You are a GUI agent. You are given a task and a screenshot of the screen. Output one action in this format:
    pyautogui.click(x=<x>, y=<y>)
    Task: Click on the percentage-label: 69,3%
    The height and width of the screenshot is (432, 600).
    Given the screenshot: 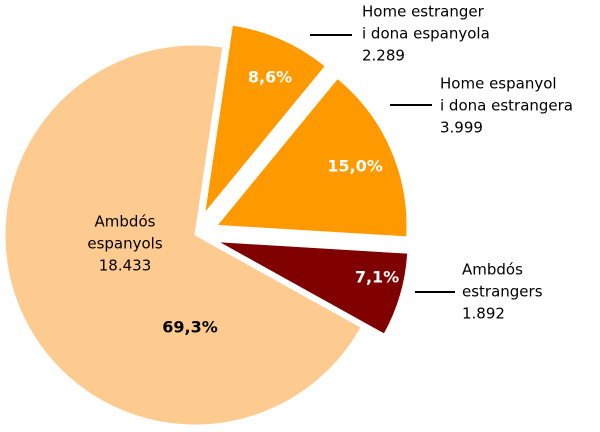 What is the action you would take?
    pyautogui.click(x=190, y=327)
    